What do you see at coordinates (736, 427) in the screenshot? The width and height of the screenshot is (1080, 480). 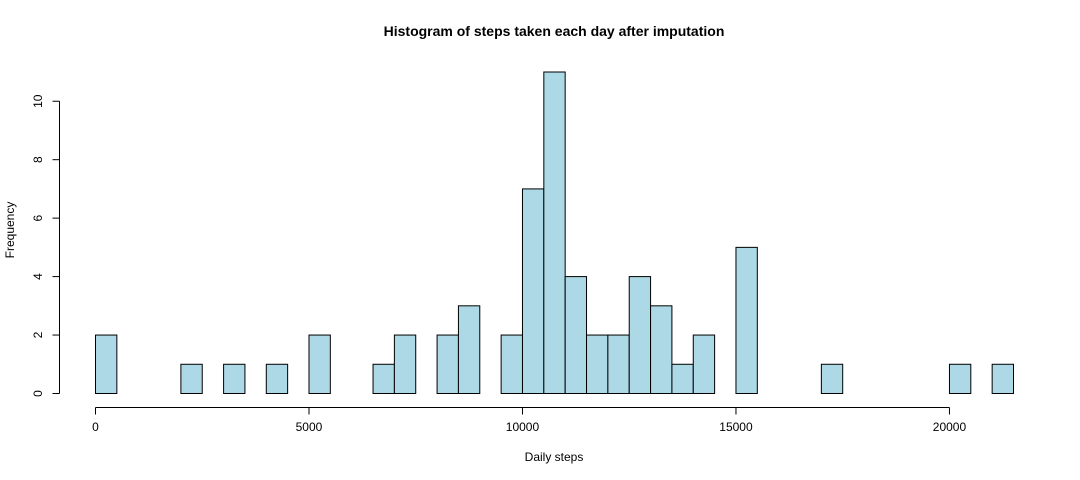 I see `x-tick-label: 15000` at bounding box center [736, 427].